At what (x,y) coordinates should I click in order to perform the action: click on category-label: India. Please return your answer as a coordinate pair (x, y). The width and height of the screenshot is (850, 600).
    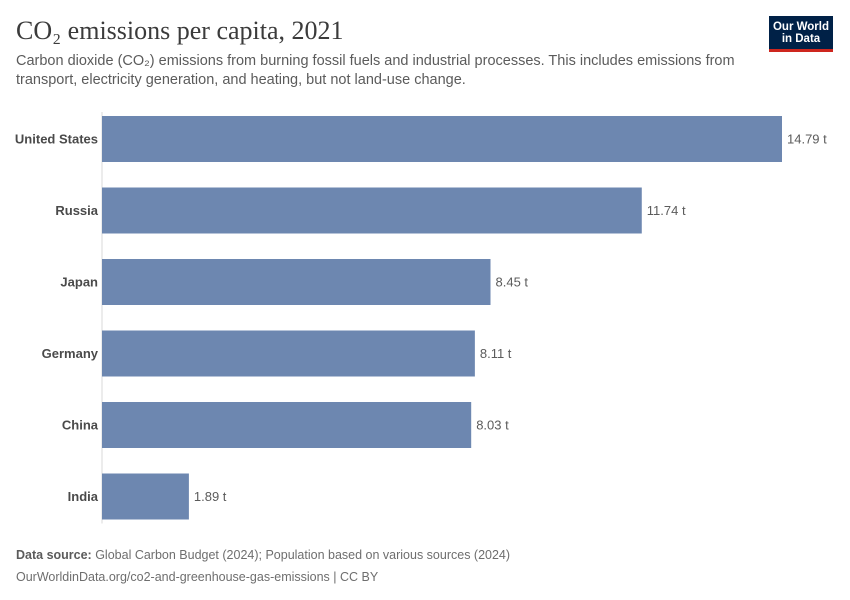
    Looking at the image, I should click on (83, 496).